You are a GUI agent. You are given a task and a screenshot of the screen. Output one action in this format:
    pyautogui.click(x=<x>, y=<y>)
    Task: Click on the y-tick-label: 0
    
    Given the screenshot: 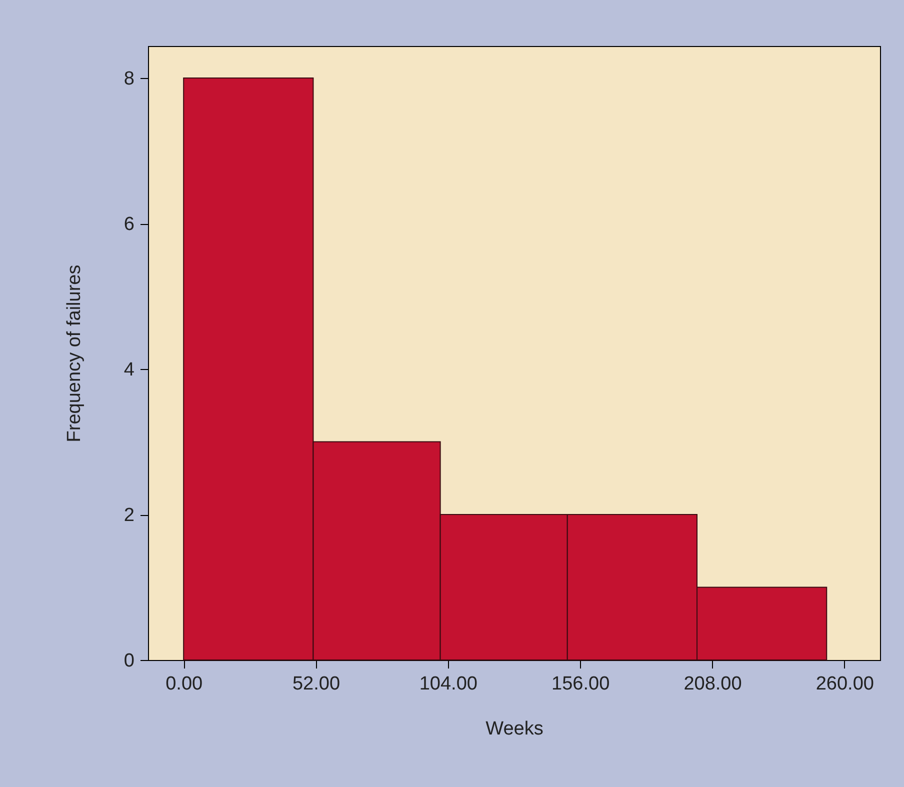 What is the action you would take?
    pyautogui.click(x=129, y=661)
    